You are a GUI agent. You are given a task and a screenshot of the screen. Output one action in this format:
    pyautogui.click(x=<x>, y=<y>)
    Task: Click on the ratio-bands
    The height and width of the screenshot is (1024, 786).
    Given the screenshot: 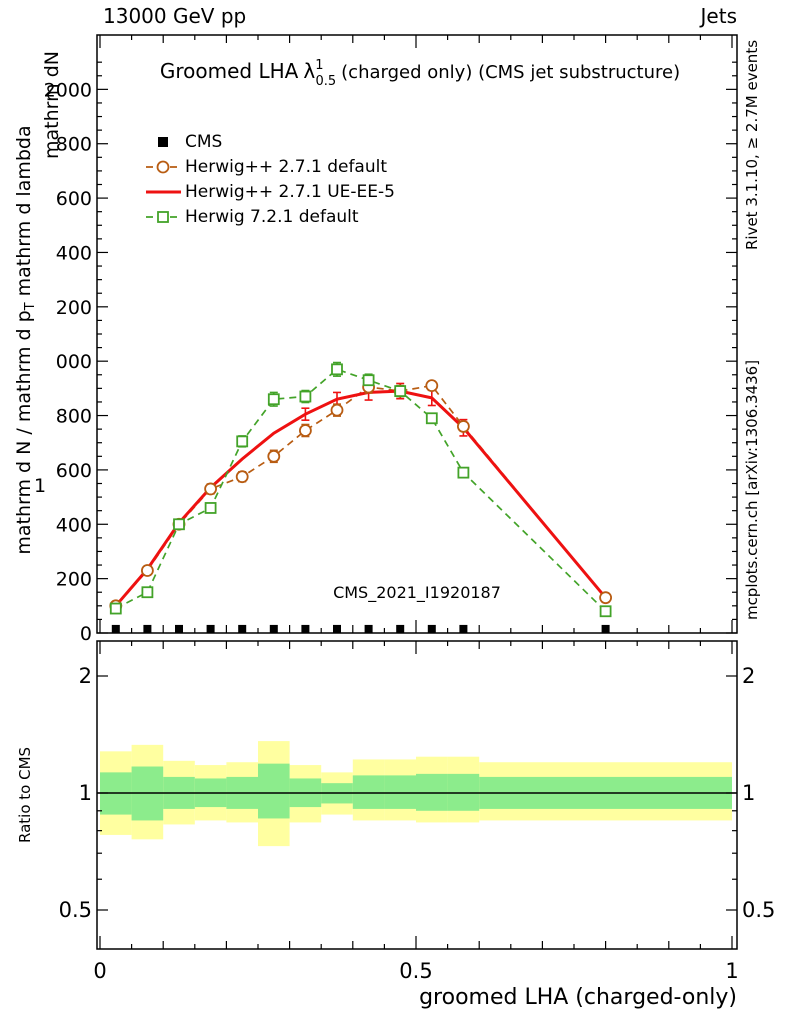 What is the action you would take?
    pyautogui.click(x=417, y=794)
    